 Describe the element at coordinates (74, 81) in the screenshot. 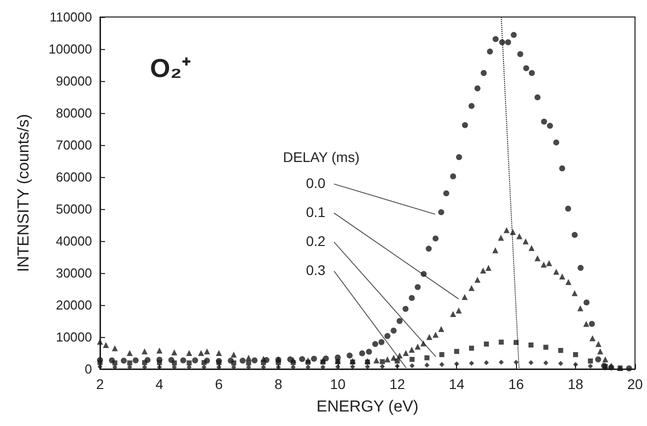

I see `y-tick-label: 90000` at that location.